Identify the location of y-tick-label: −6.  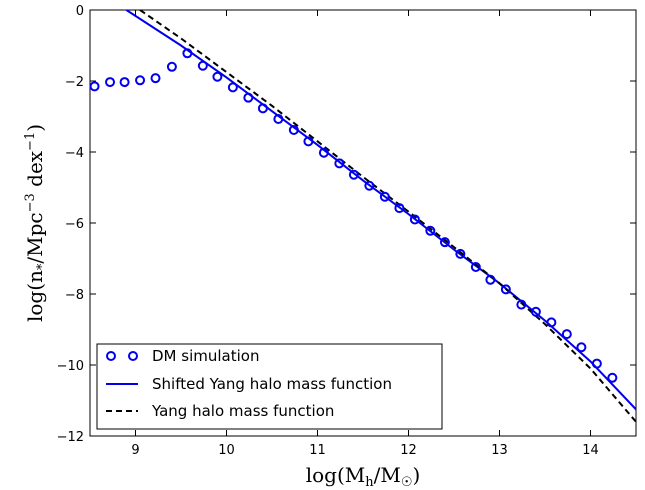
(74, 224).